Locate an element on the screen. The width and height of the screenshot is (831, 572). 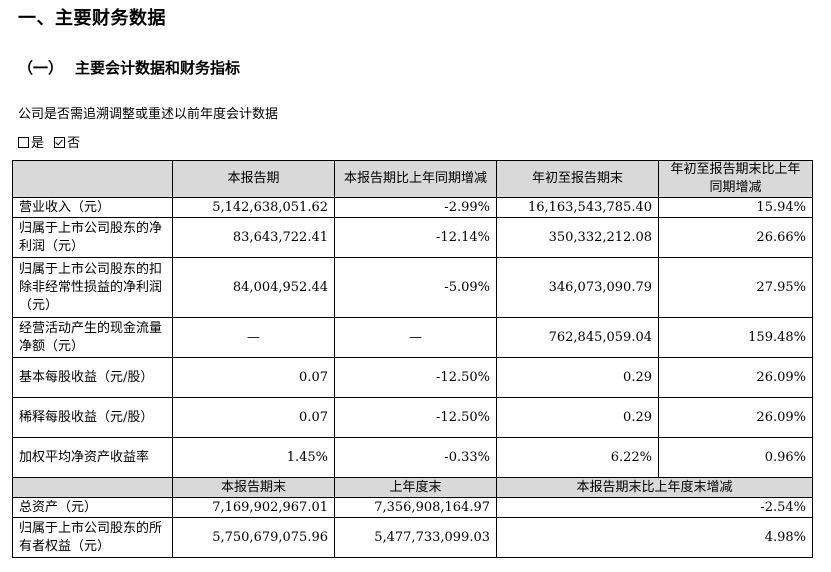
header-cell: 年初至报告期末比上年同期增减 is located at coordinates (735, 179).